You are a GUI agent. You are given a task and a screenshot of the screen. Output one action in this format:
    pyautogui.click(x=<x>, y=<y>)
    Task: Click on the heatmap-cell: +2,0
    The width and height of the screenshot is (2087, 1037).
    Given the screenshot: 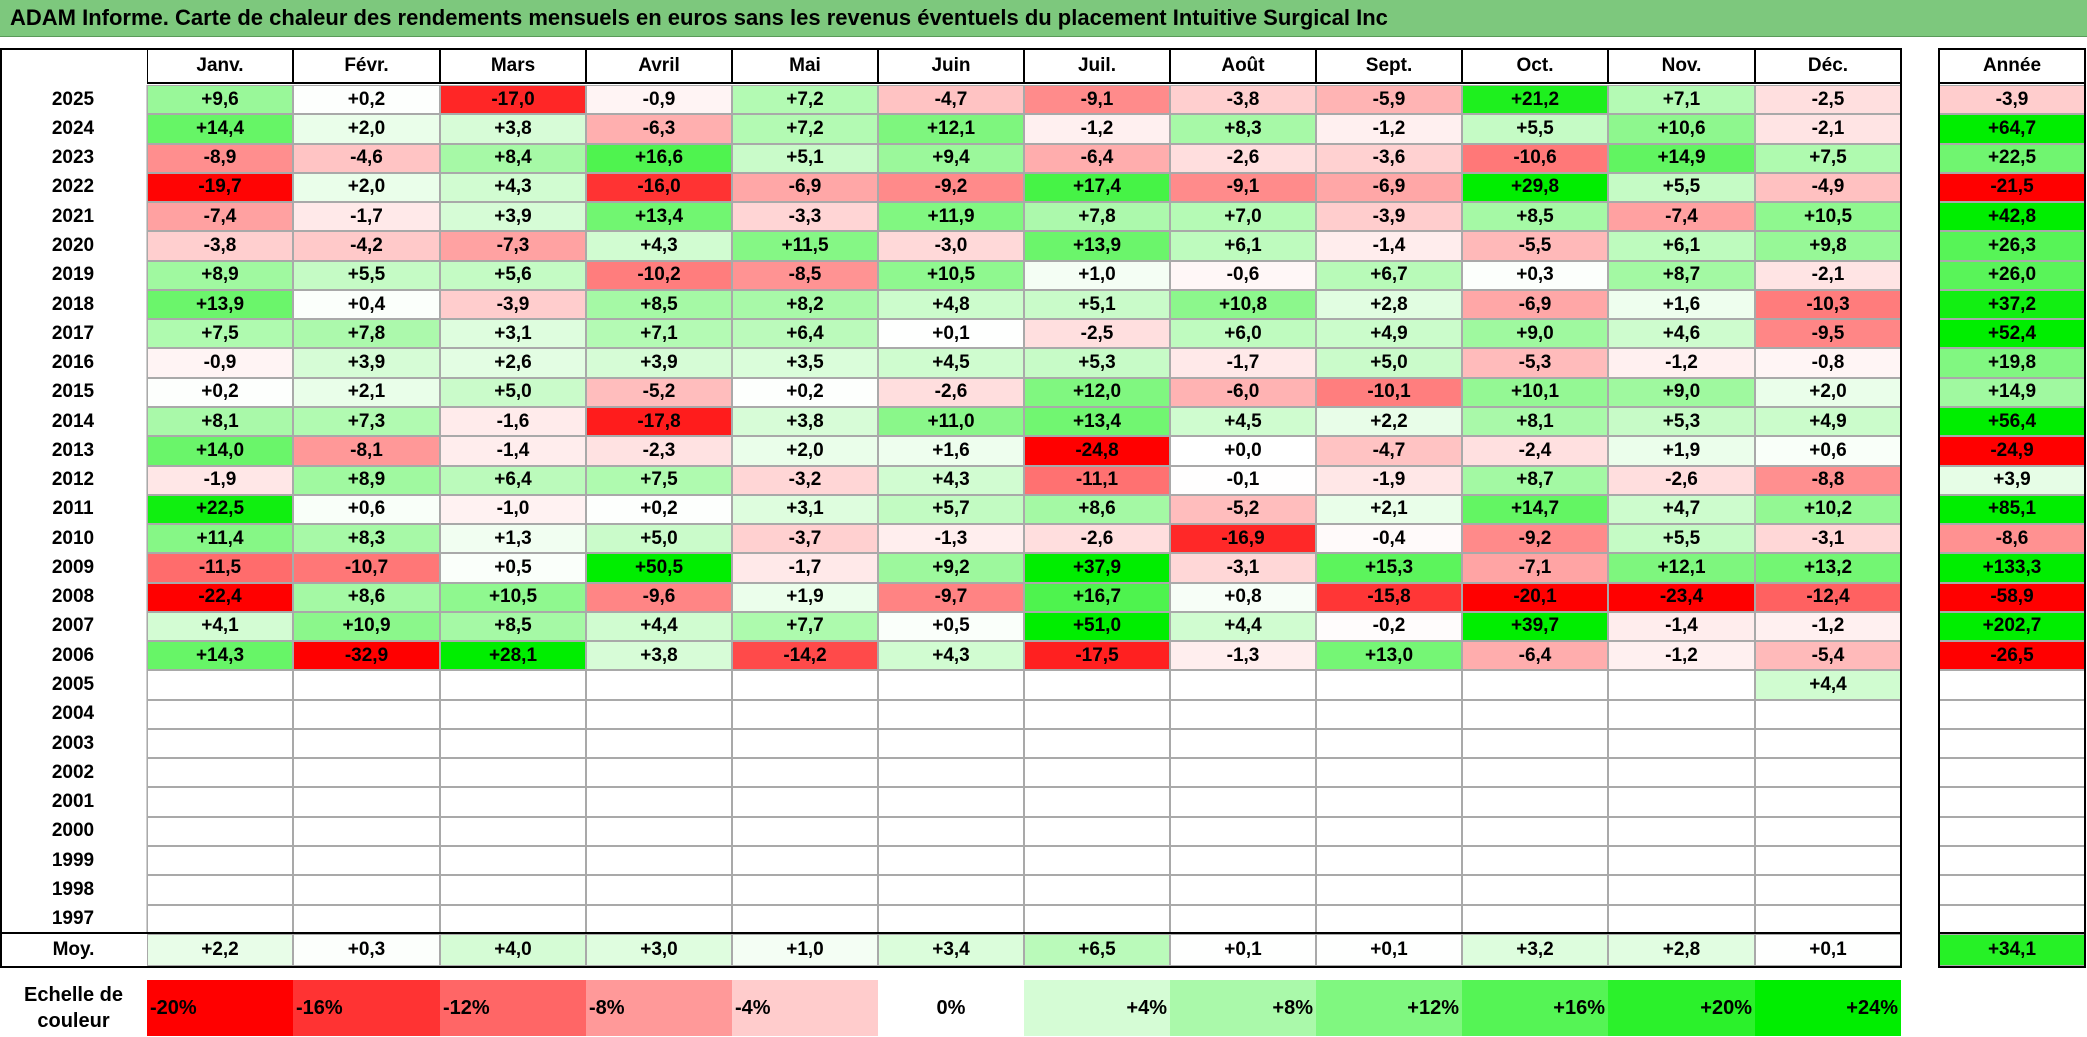 What is the action you would take?
    pyautogui.click(x=366, y=129)
    